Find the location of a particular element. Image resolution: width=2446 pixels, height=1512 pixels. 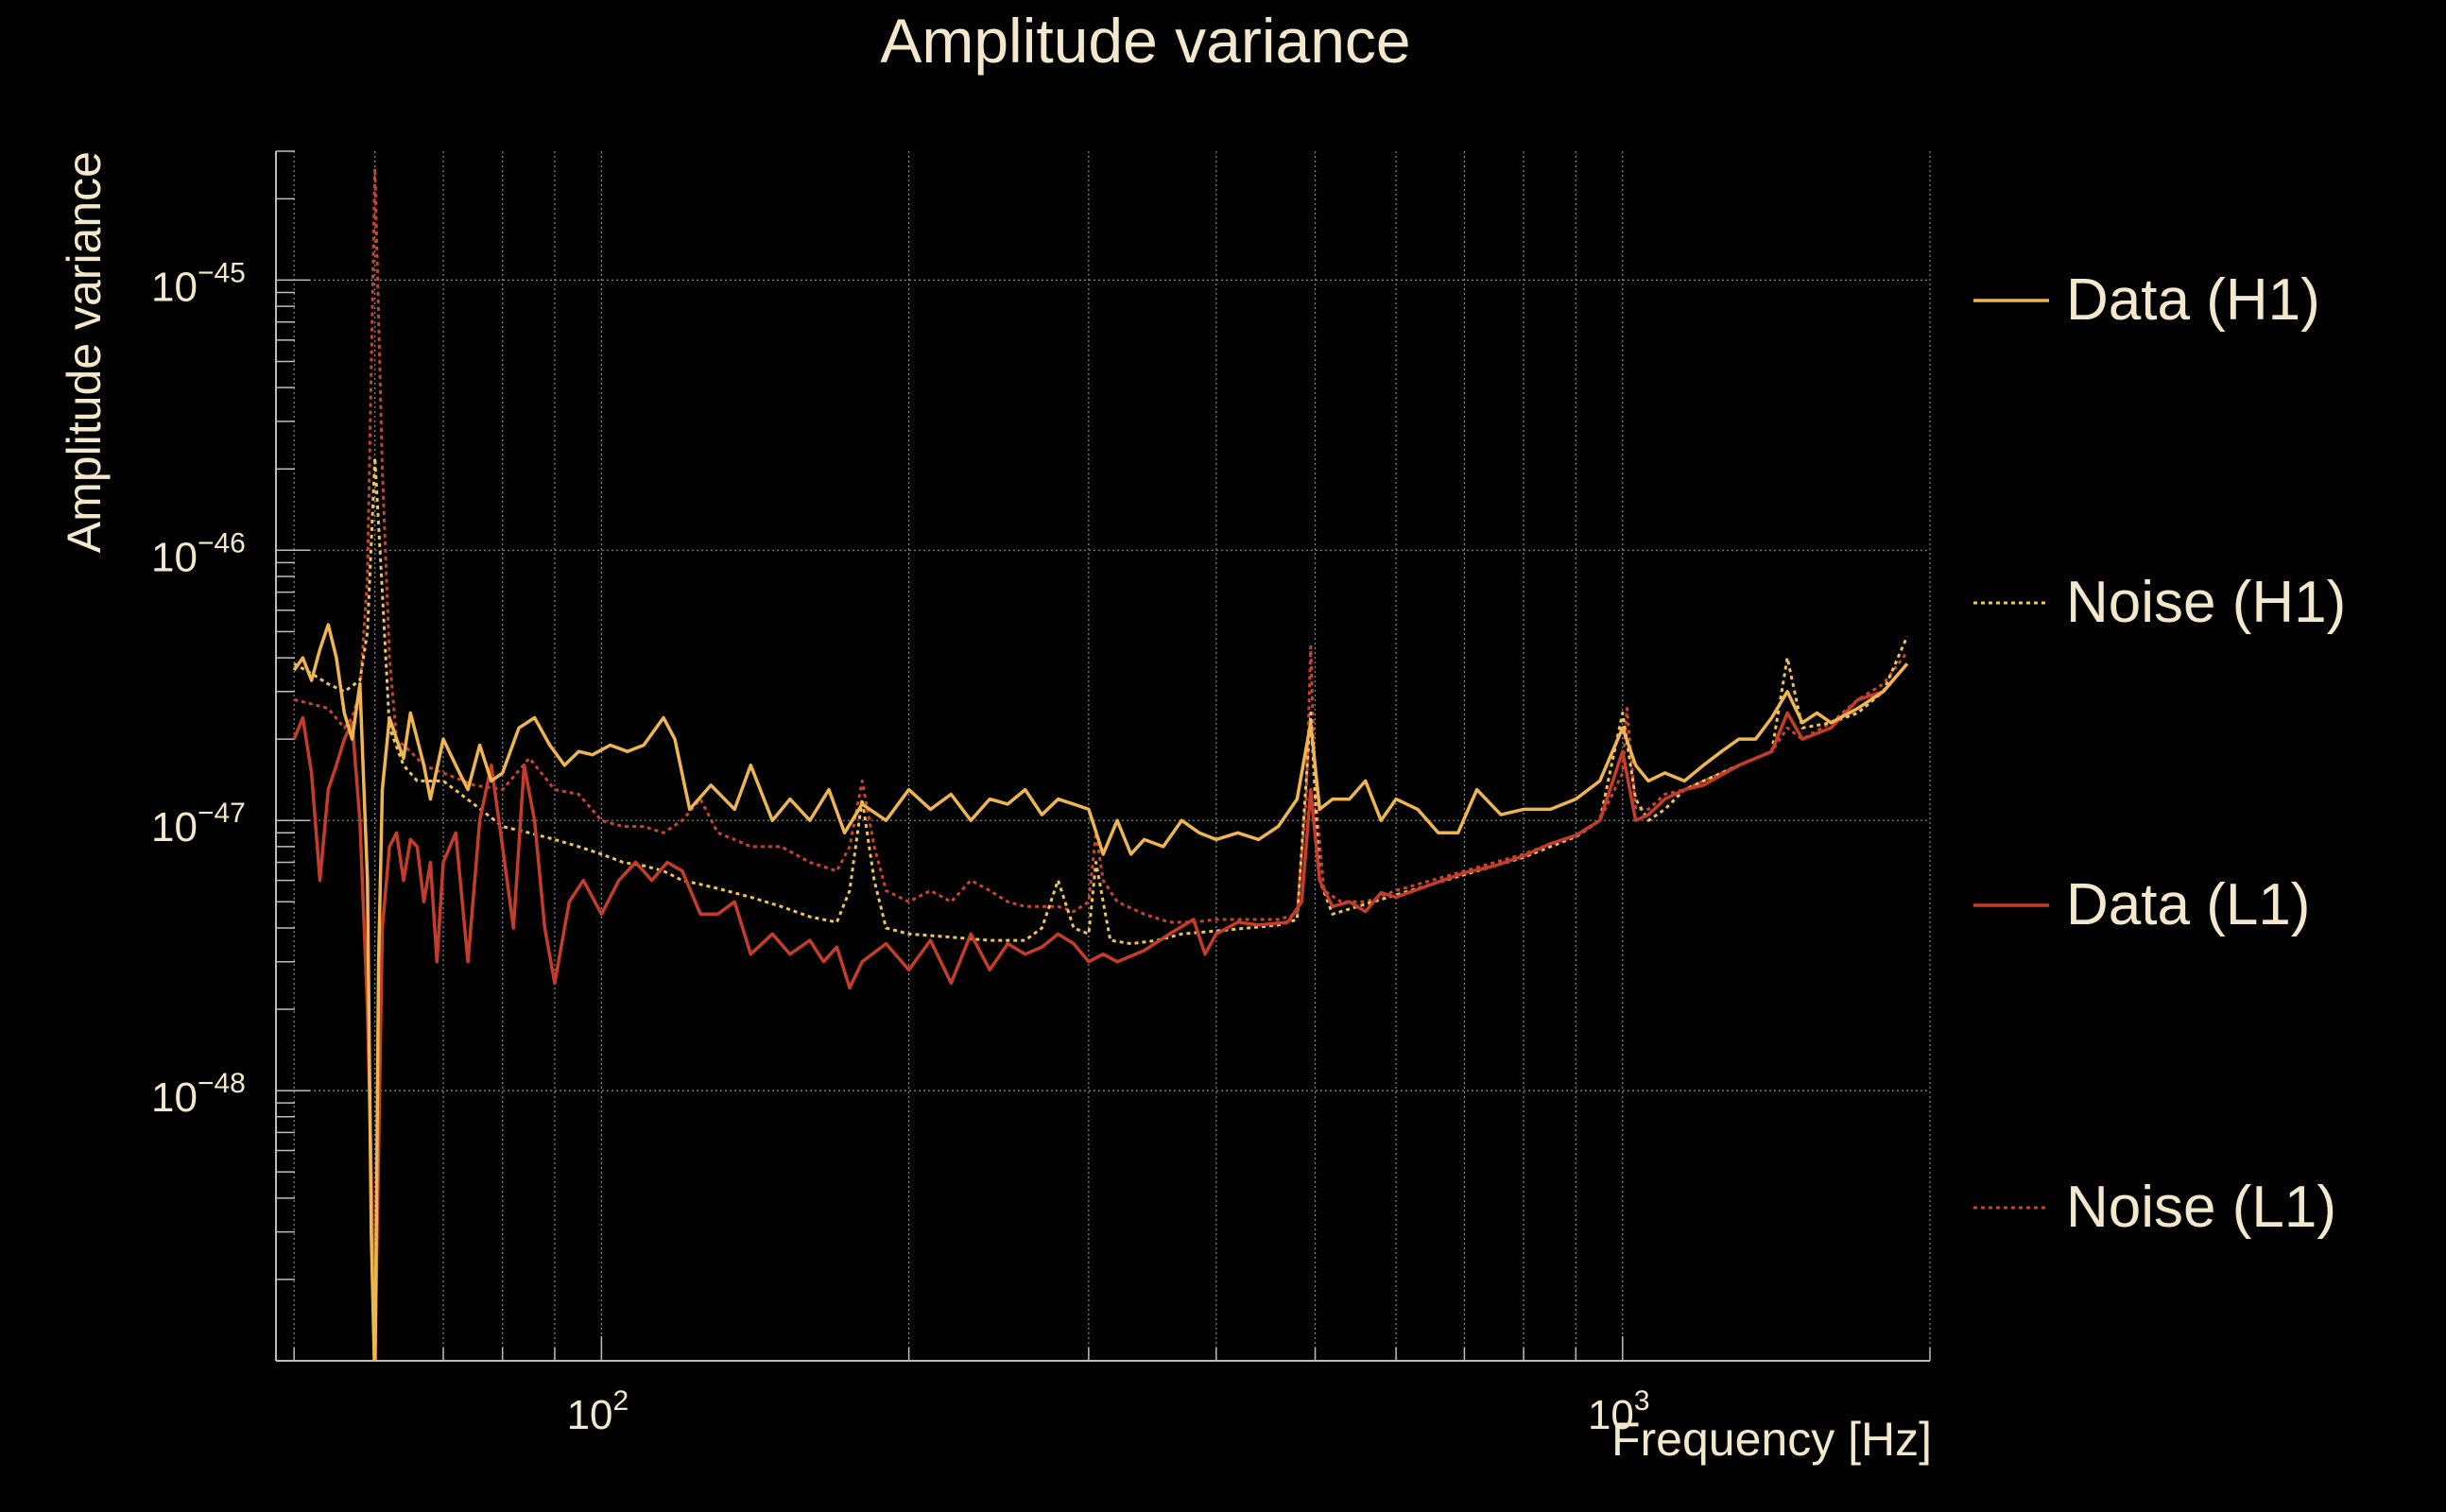

y-tick-label: 10−46 is located at coordinates (199, 553).